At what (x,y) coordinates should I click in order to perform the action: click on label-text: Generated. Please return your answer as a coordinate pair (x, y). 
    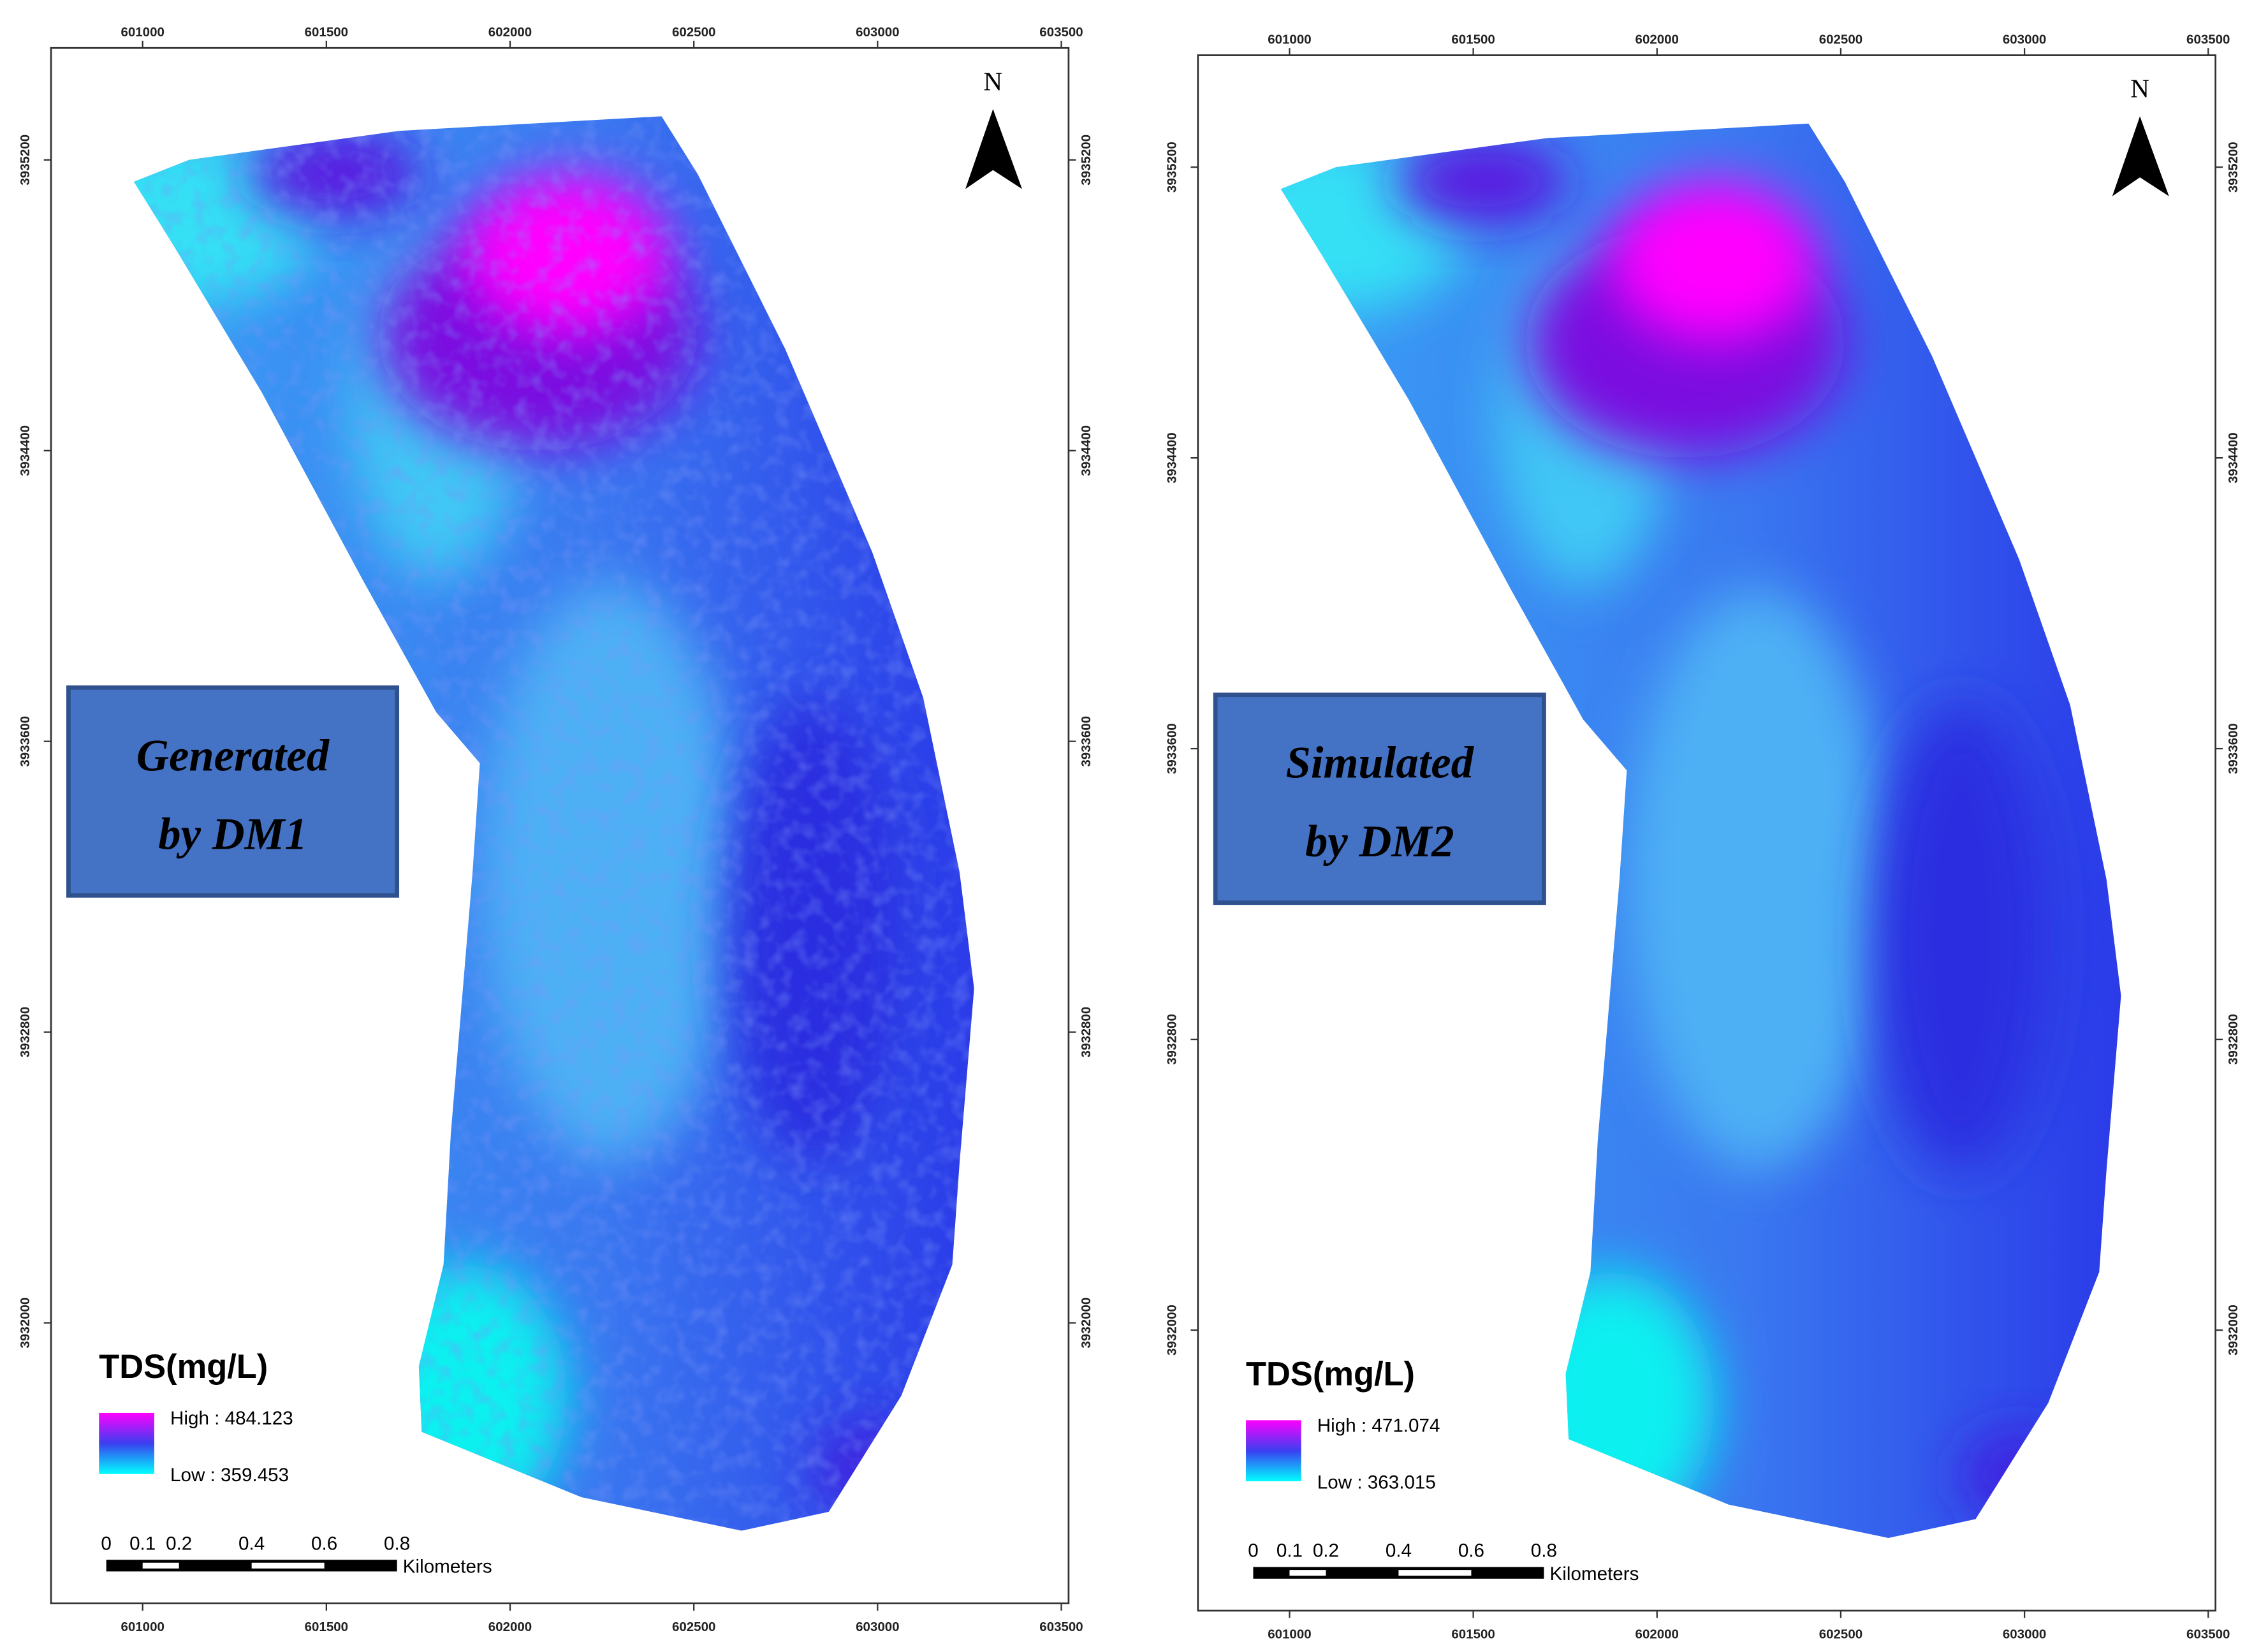
    Looking at the image, I should click on (233, 755).